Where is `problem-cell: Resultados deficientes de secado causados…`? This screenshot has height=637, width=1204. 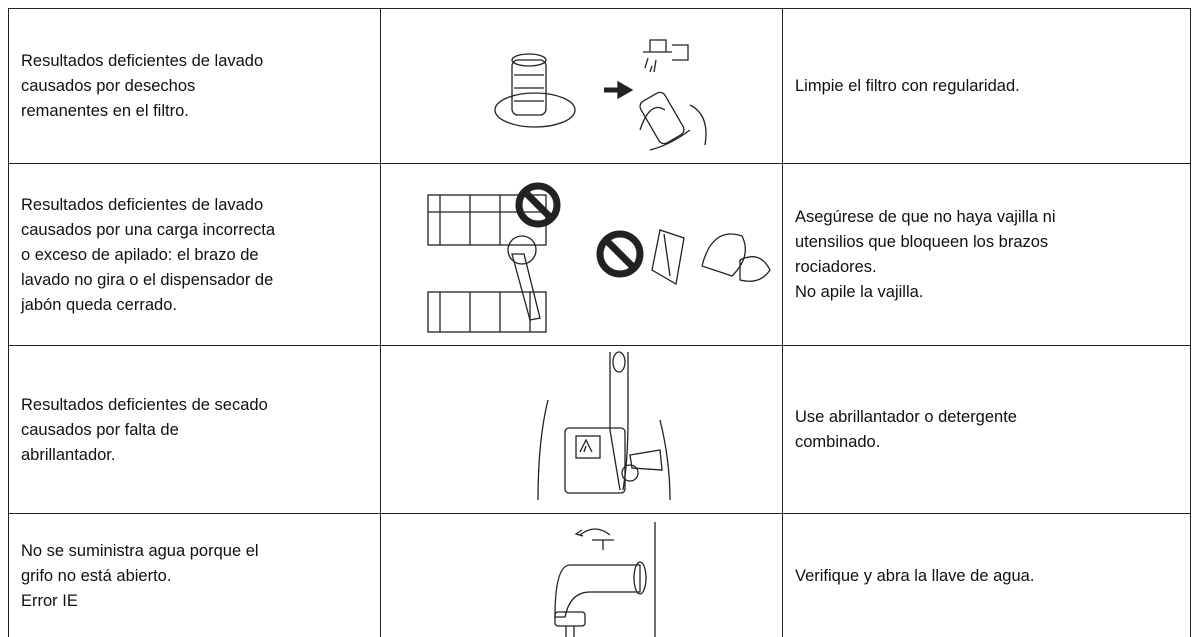
problem-cell: Resultados deficientes de secado causados… is located at coordinates (194, 429).